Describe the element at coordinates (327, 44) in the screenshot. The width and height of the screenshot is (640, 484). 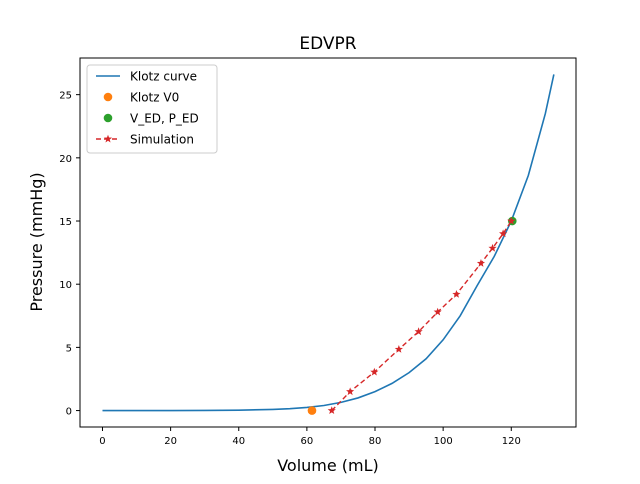
I see `chart-title: EDVPR` at that location.